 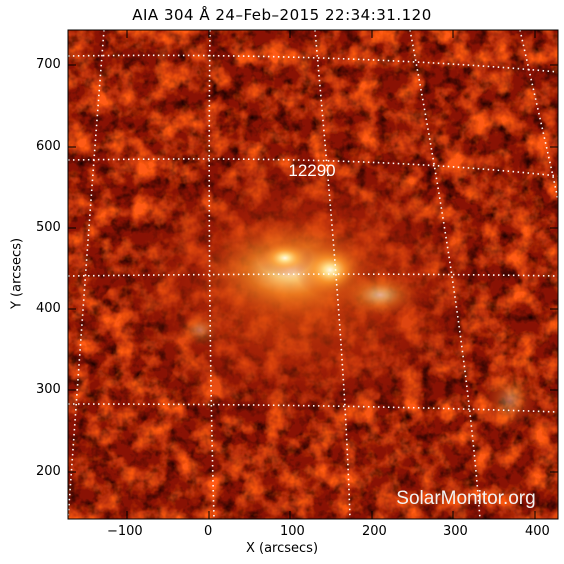 What do you see at coordinates (48, 389) in the screenshot?
I see `y-tick-label: 300` at bounding box center [48, 389].